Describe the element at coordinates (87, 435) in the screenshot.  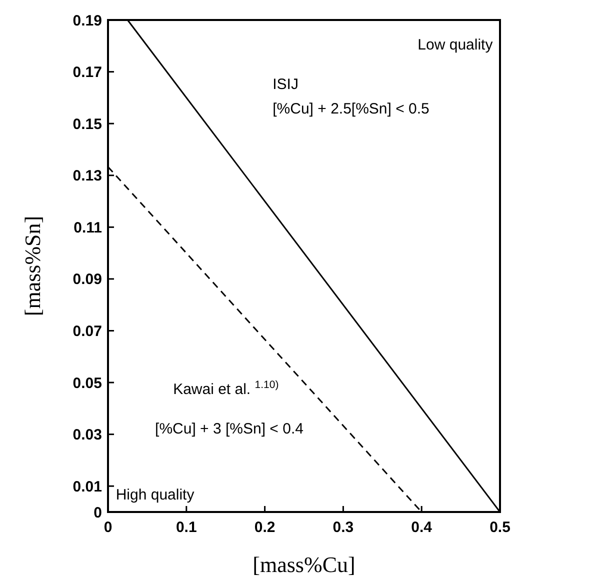
I see `y-tick-label: 0.03` at that location.